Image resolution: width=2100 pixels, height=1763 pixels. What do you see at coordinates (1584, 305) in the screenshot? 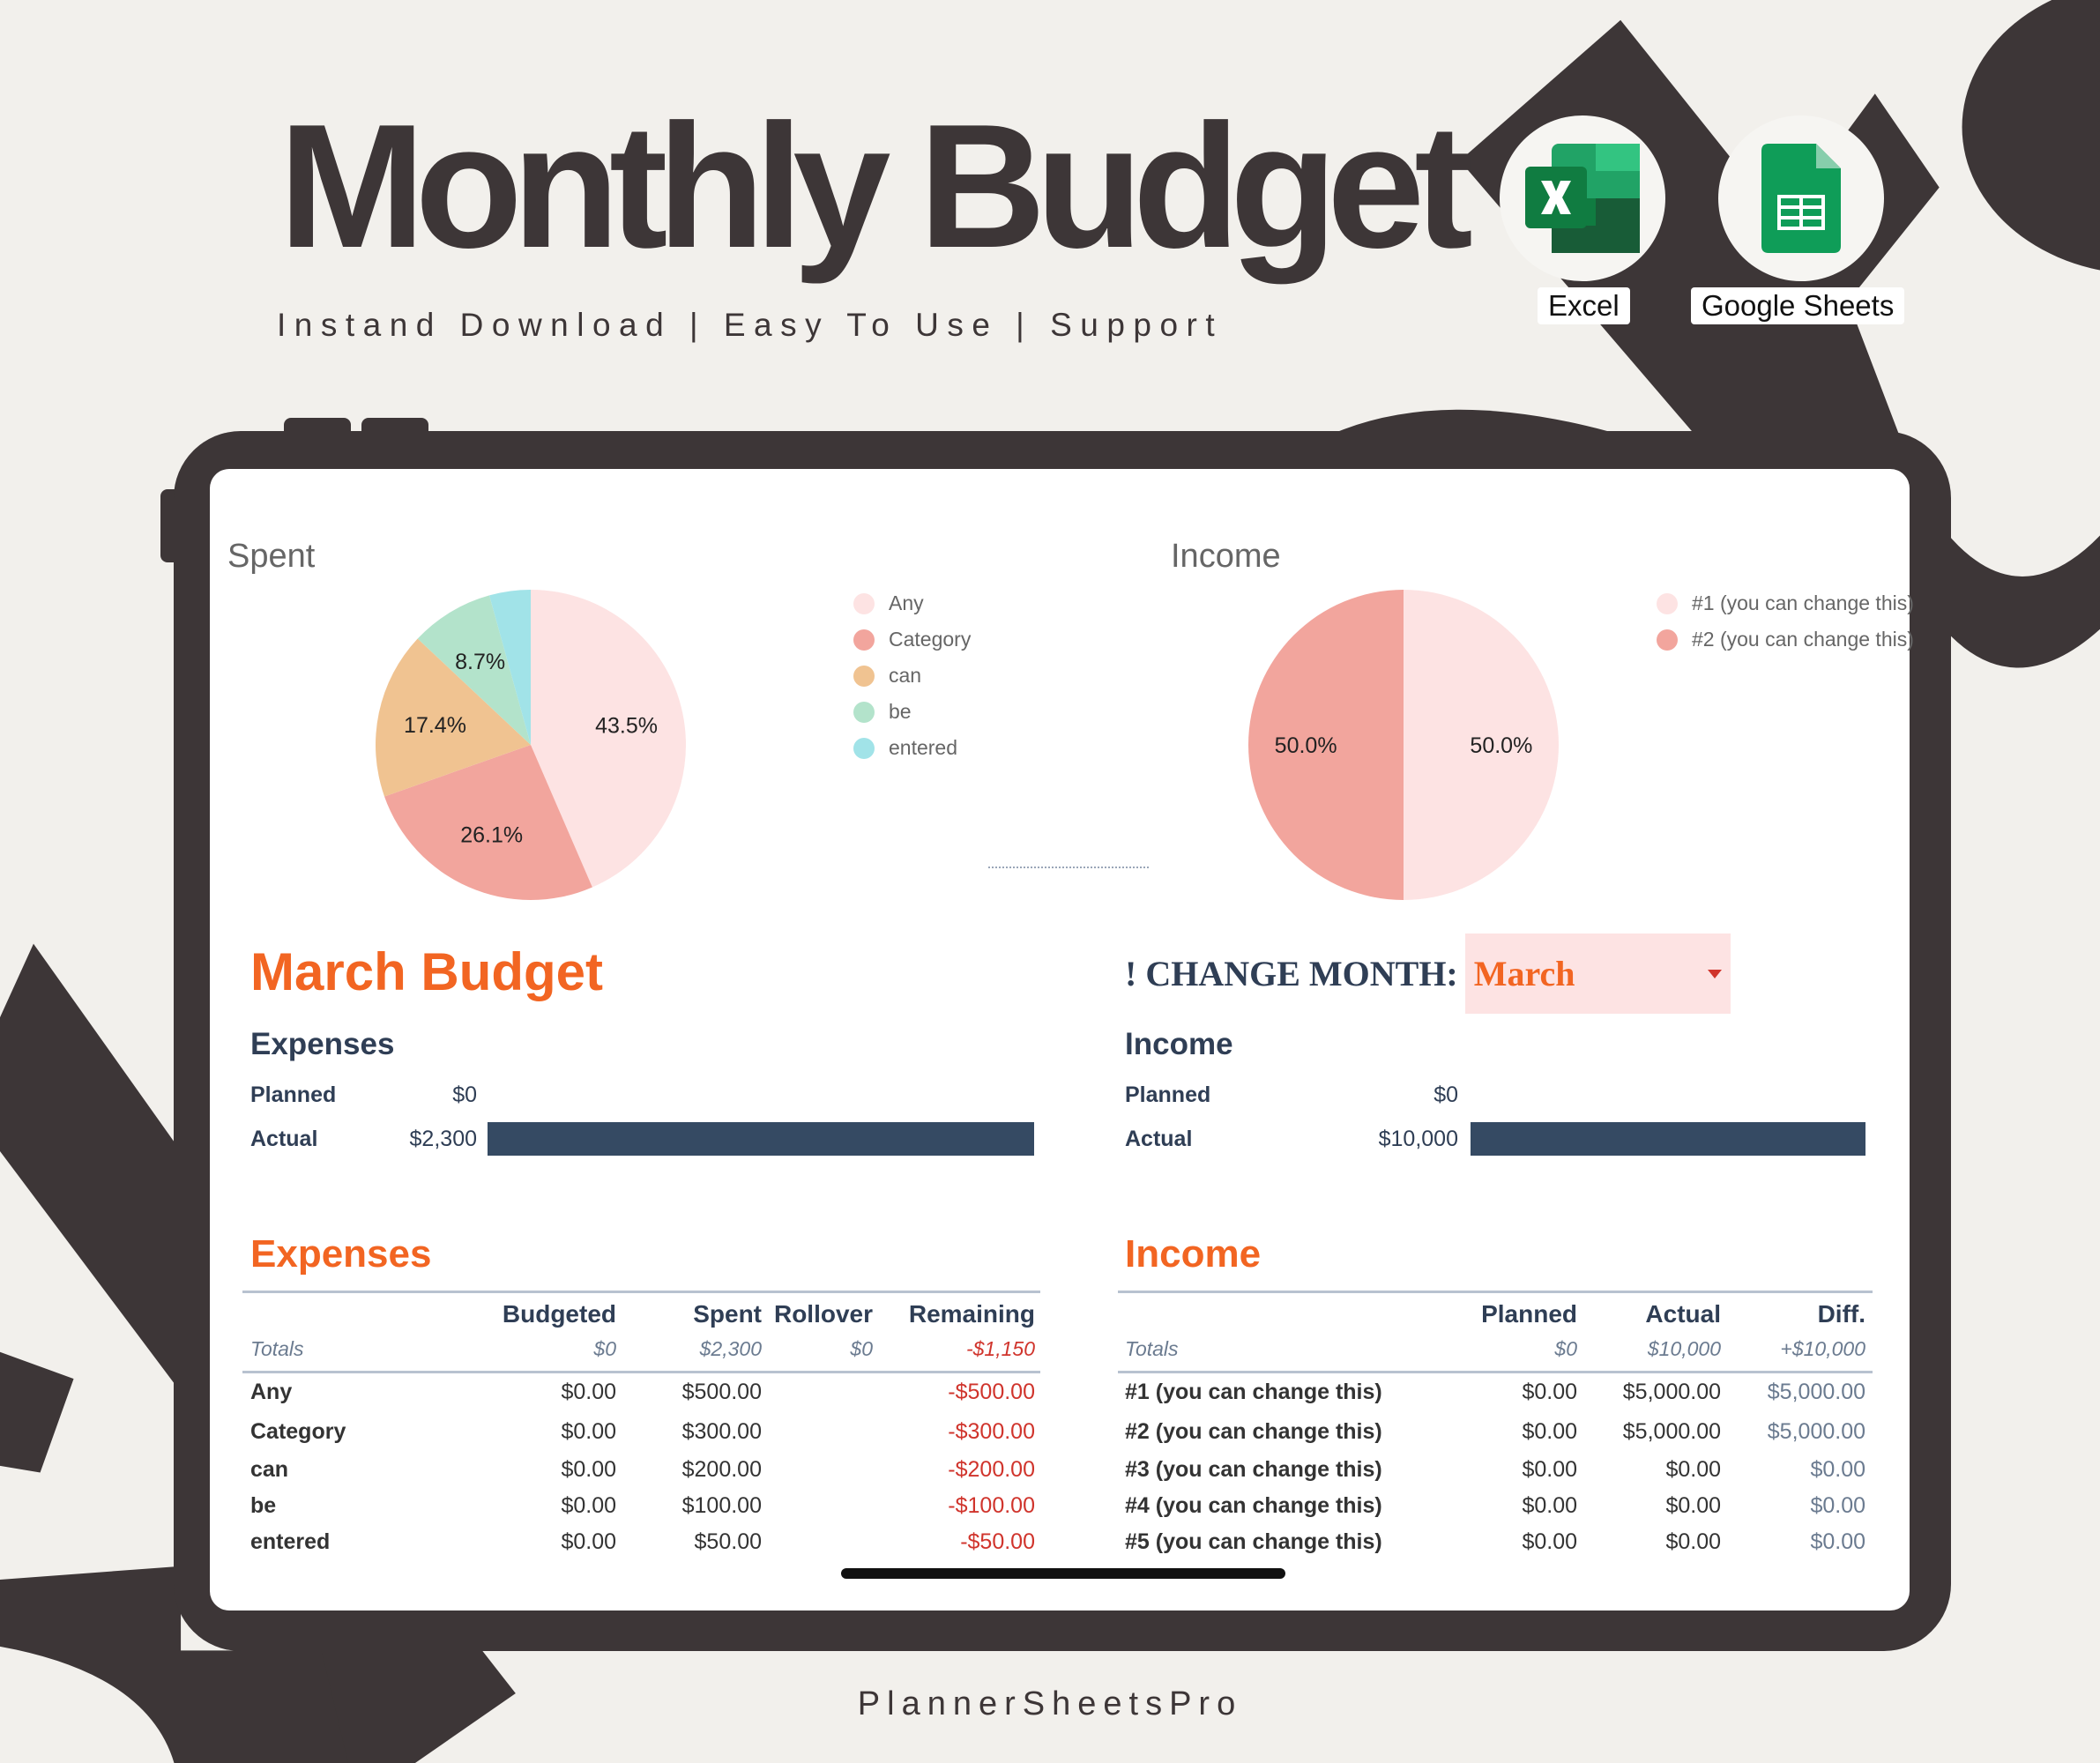
I see `excel-label: Excel` at bounding box center [1584, 305].